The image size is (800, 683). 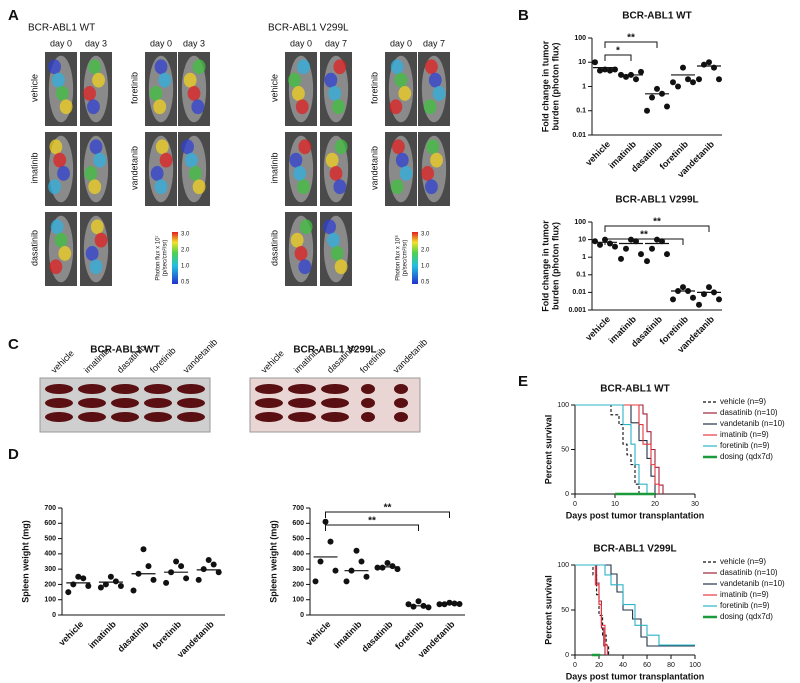 I want to click on y-axis-label: Fold change in tumor, so click(x=545, y=266).